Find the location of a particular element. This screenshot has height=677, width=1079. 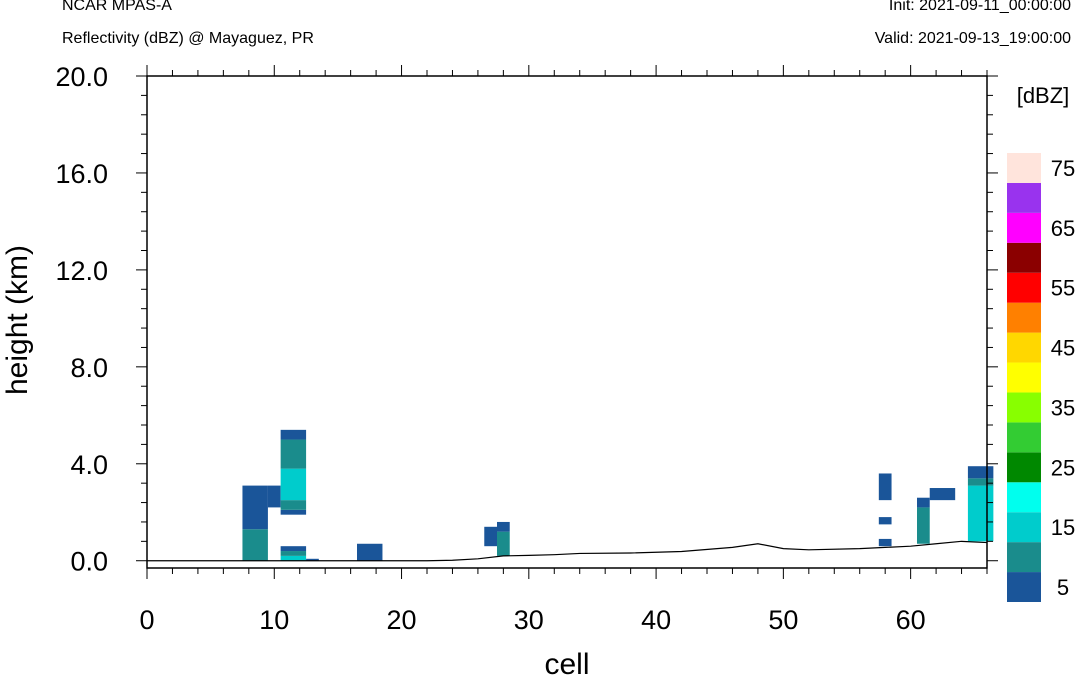

reflectivity-cells is located at coordinates (618, 495).